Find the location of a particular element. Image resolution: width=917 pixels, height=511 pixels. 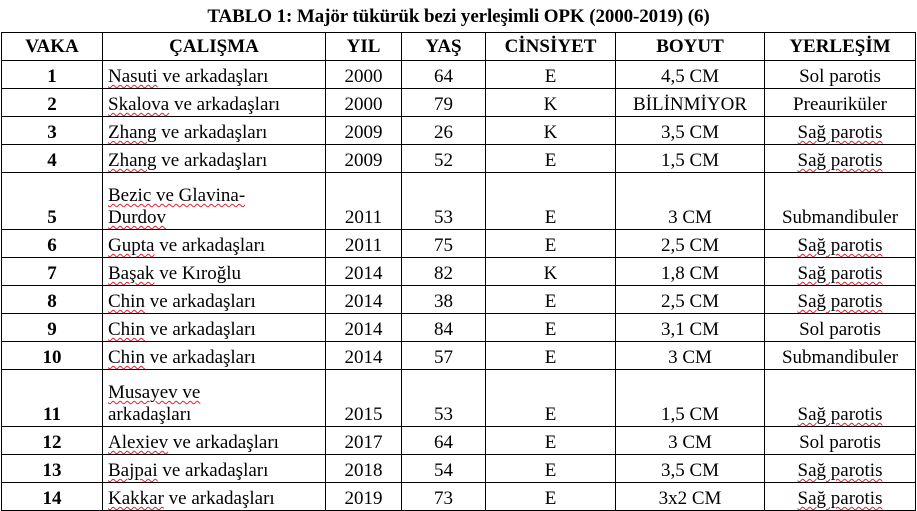

calisma-cell: Bajpai ve arkadaşları is located at coordinates (214, 468).